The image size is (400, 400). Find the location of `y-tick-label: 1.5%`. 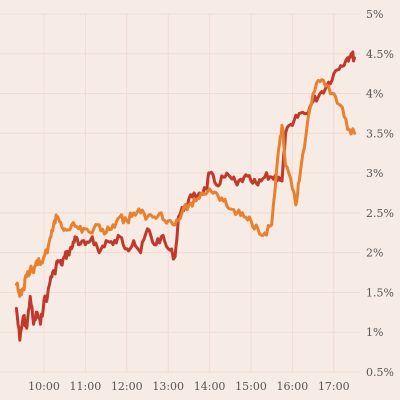

y-tick-label: 1.5% is located at coordinates (380, 292).